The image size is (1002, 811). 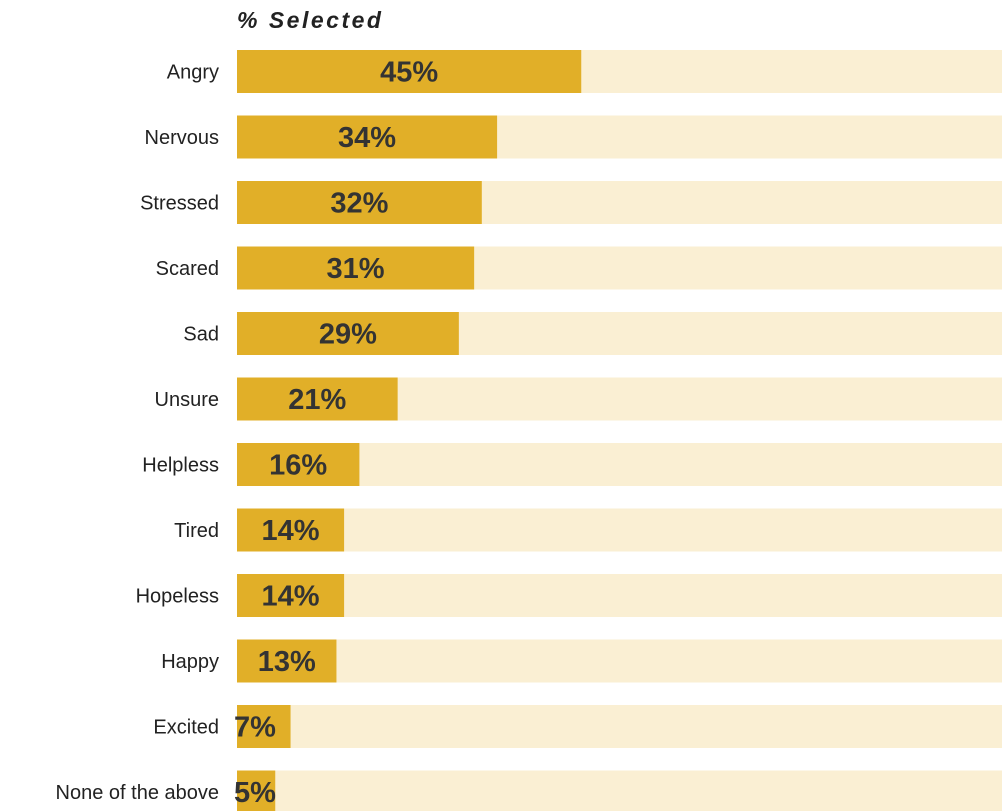 I want to click on bar-nervous, so click(x=367, y=137).